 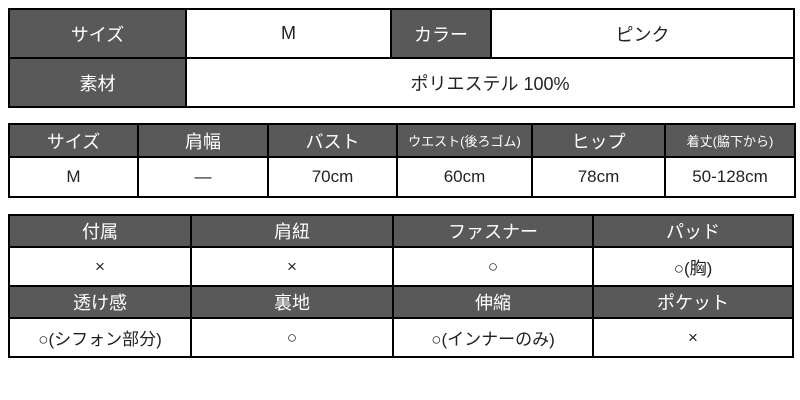 What do you see at coordinates (97, 82) in the screenshot?
I see `material-label: 素材` at bounding box center [97, 82].